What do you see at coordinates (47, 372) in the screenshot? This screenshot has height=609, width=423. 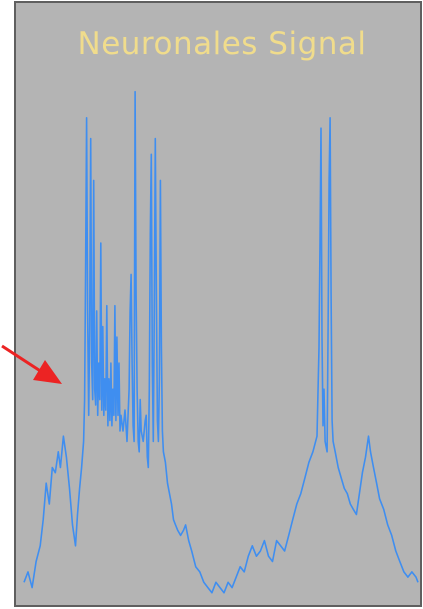 I see `arrow-head` at bounding box center [47, 372].